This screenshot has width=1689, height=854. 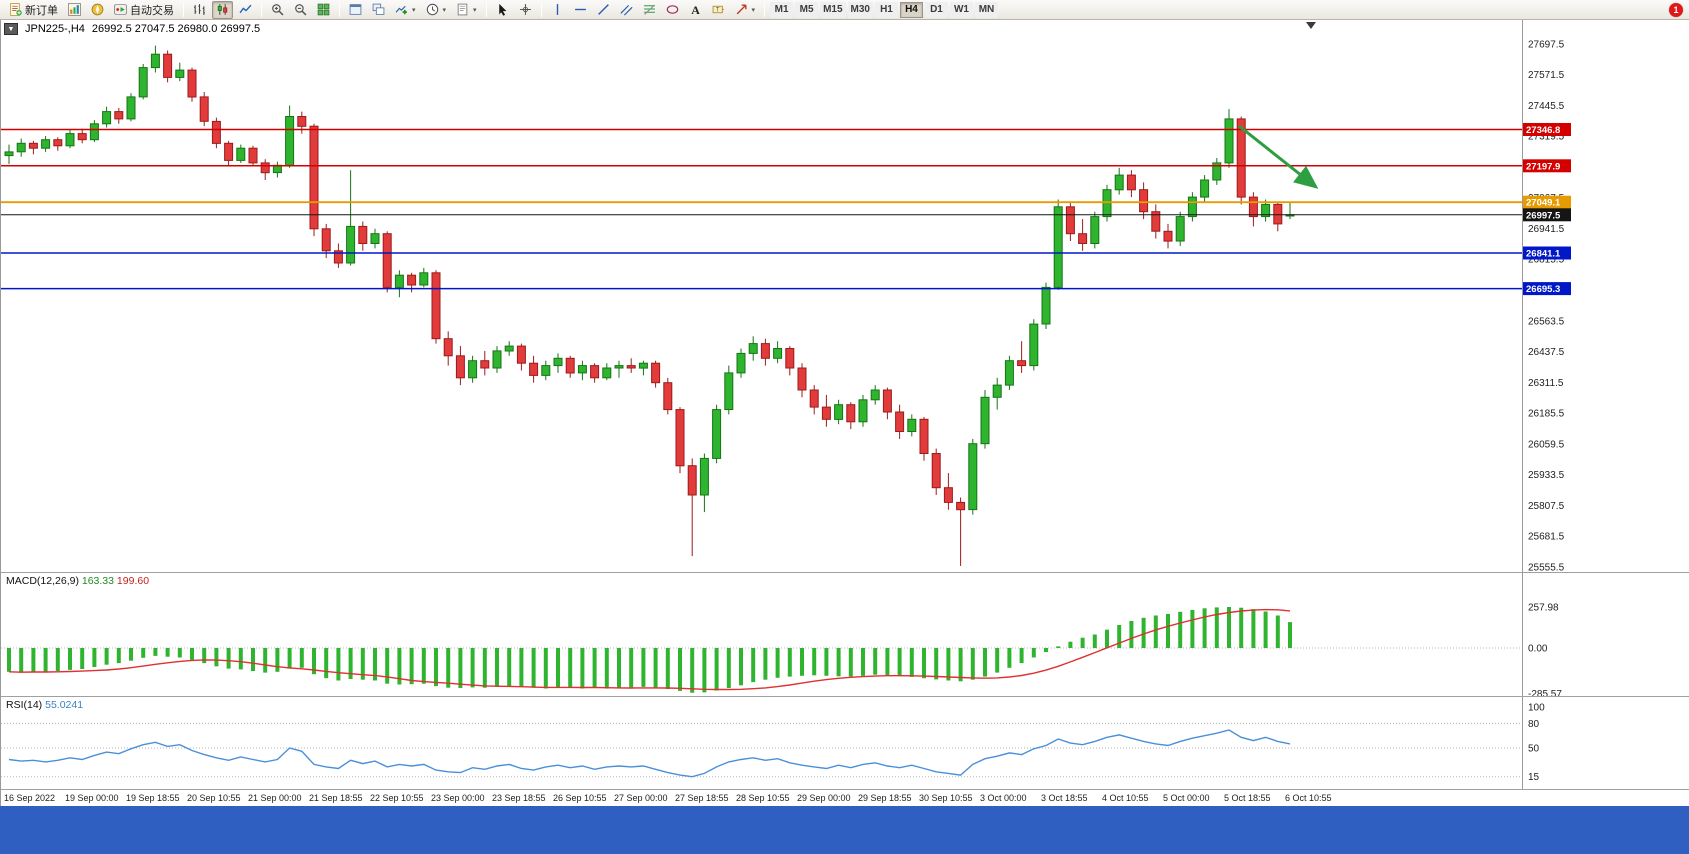 I want to click on autotrading-button: 自动交易, so click(x=144, y=10).